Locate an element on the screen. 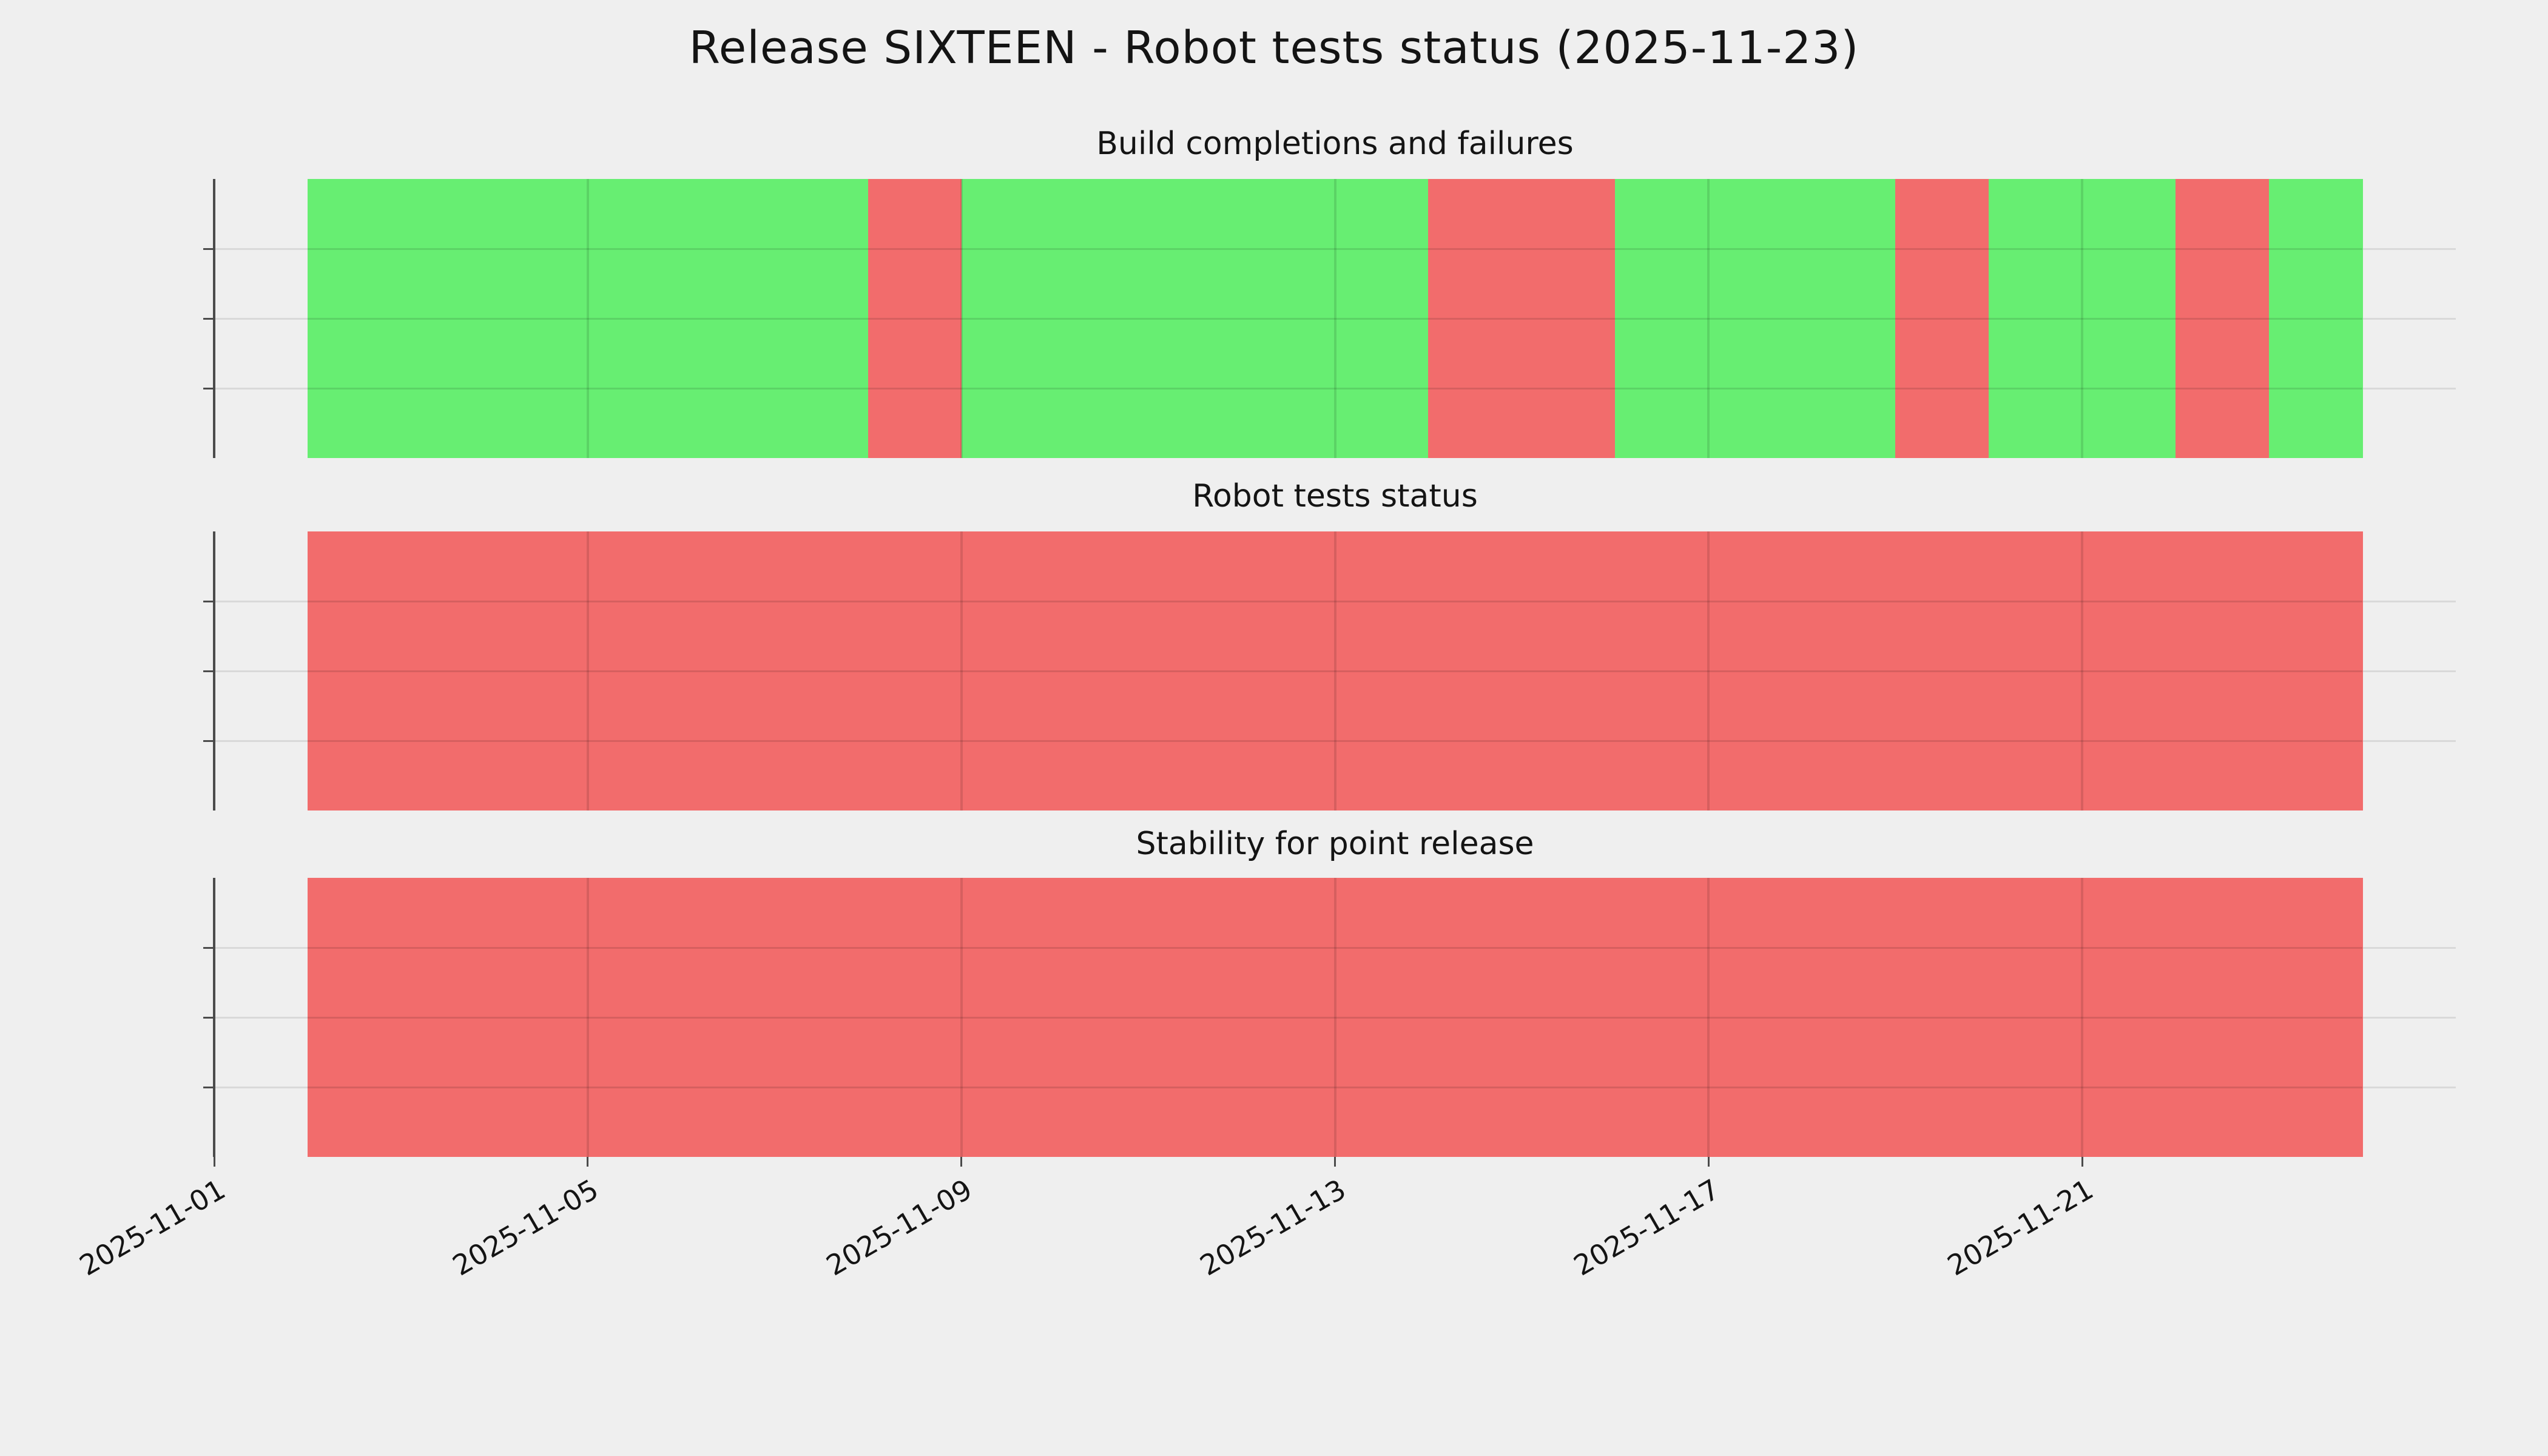  subplot-title-robot-tests: Robot tests status is located at coordinates (1335, 496).